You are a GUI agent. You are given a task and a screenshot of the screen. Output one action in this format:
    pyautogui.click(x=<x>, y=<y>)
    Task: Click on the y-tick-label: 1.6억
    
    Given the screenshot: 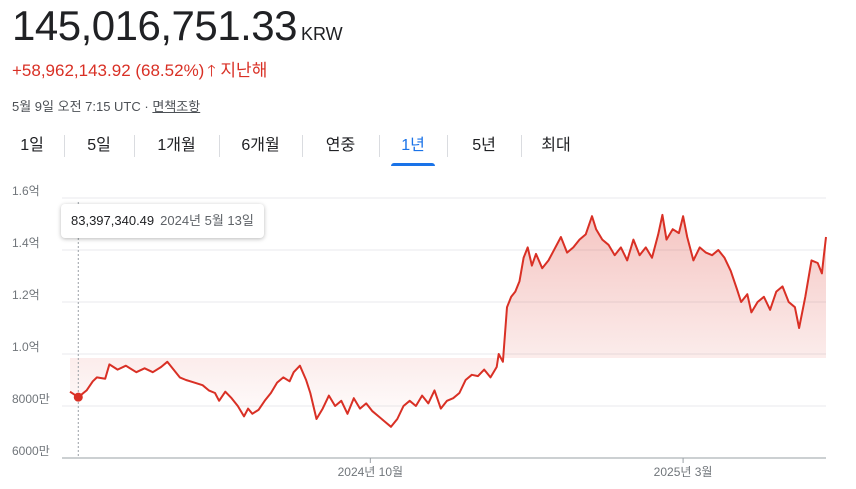 What is the action you would take?
    pyautogui.click(x=26, y=191)
    